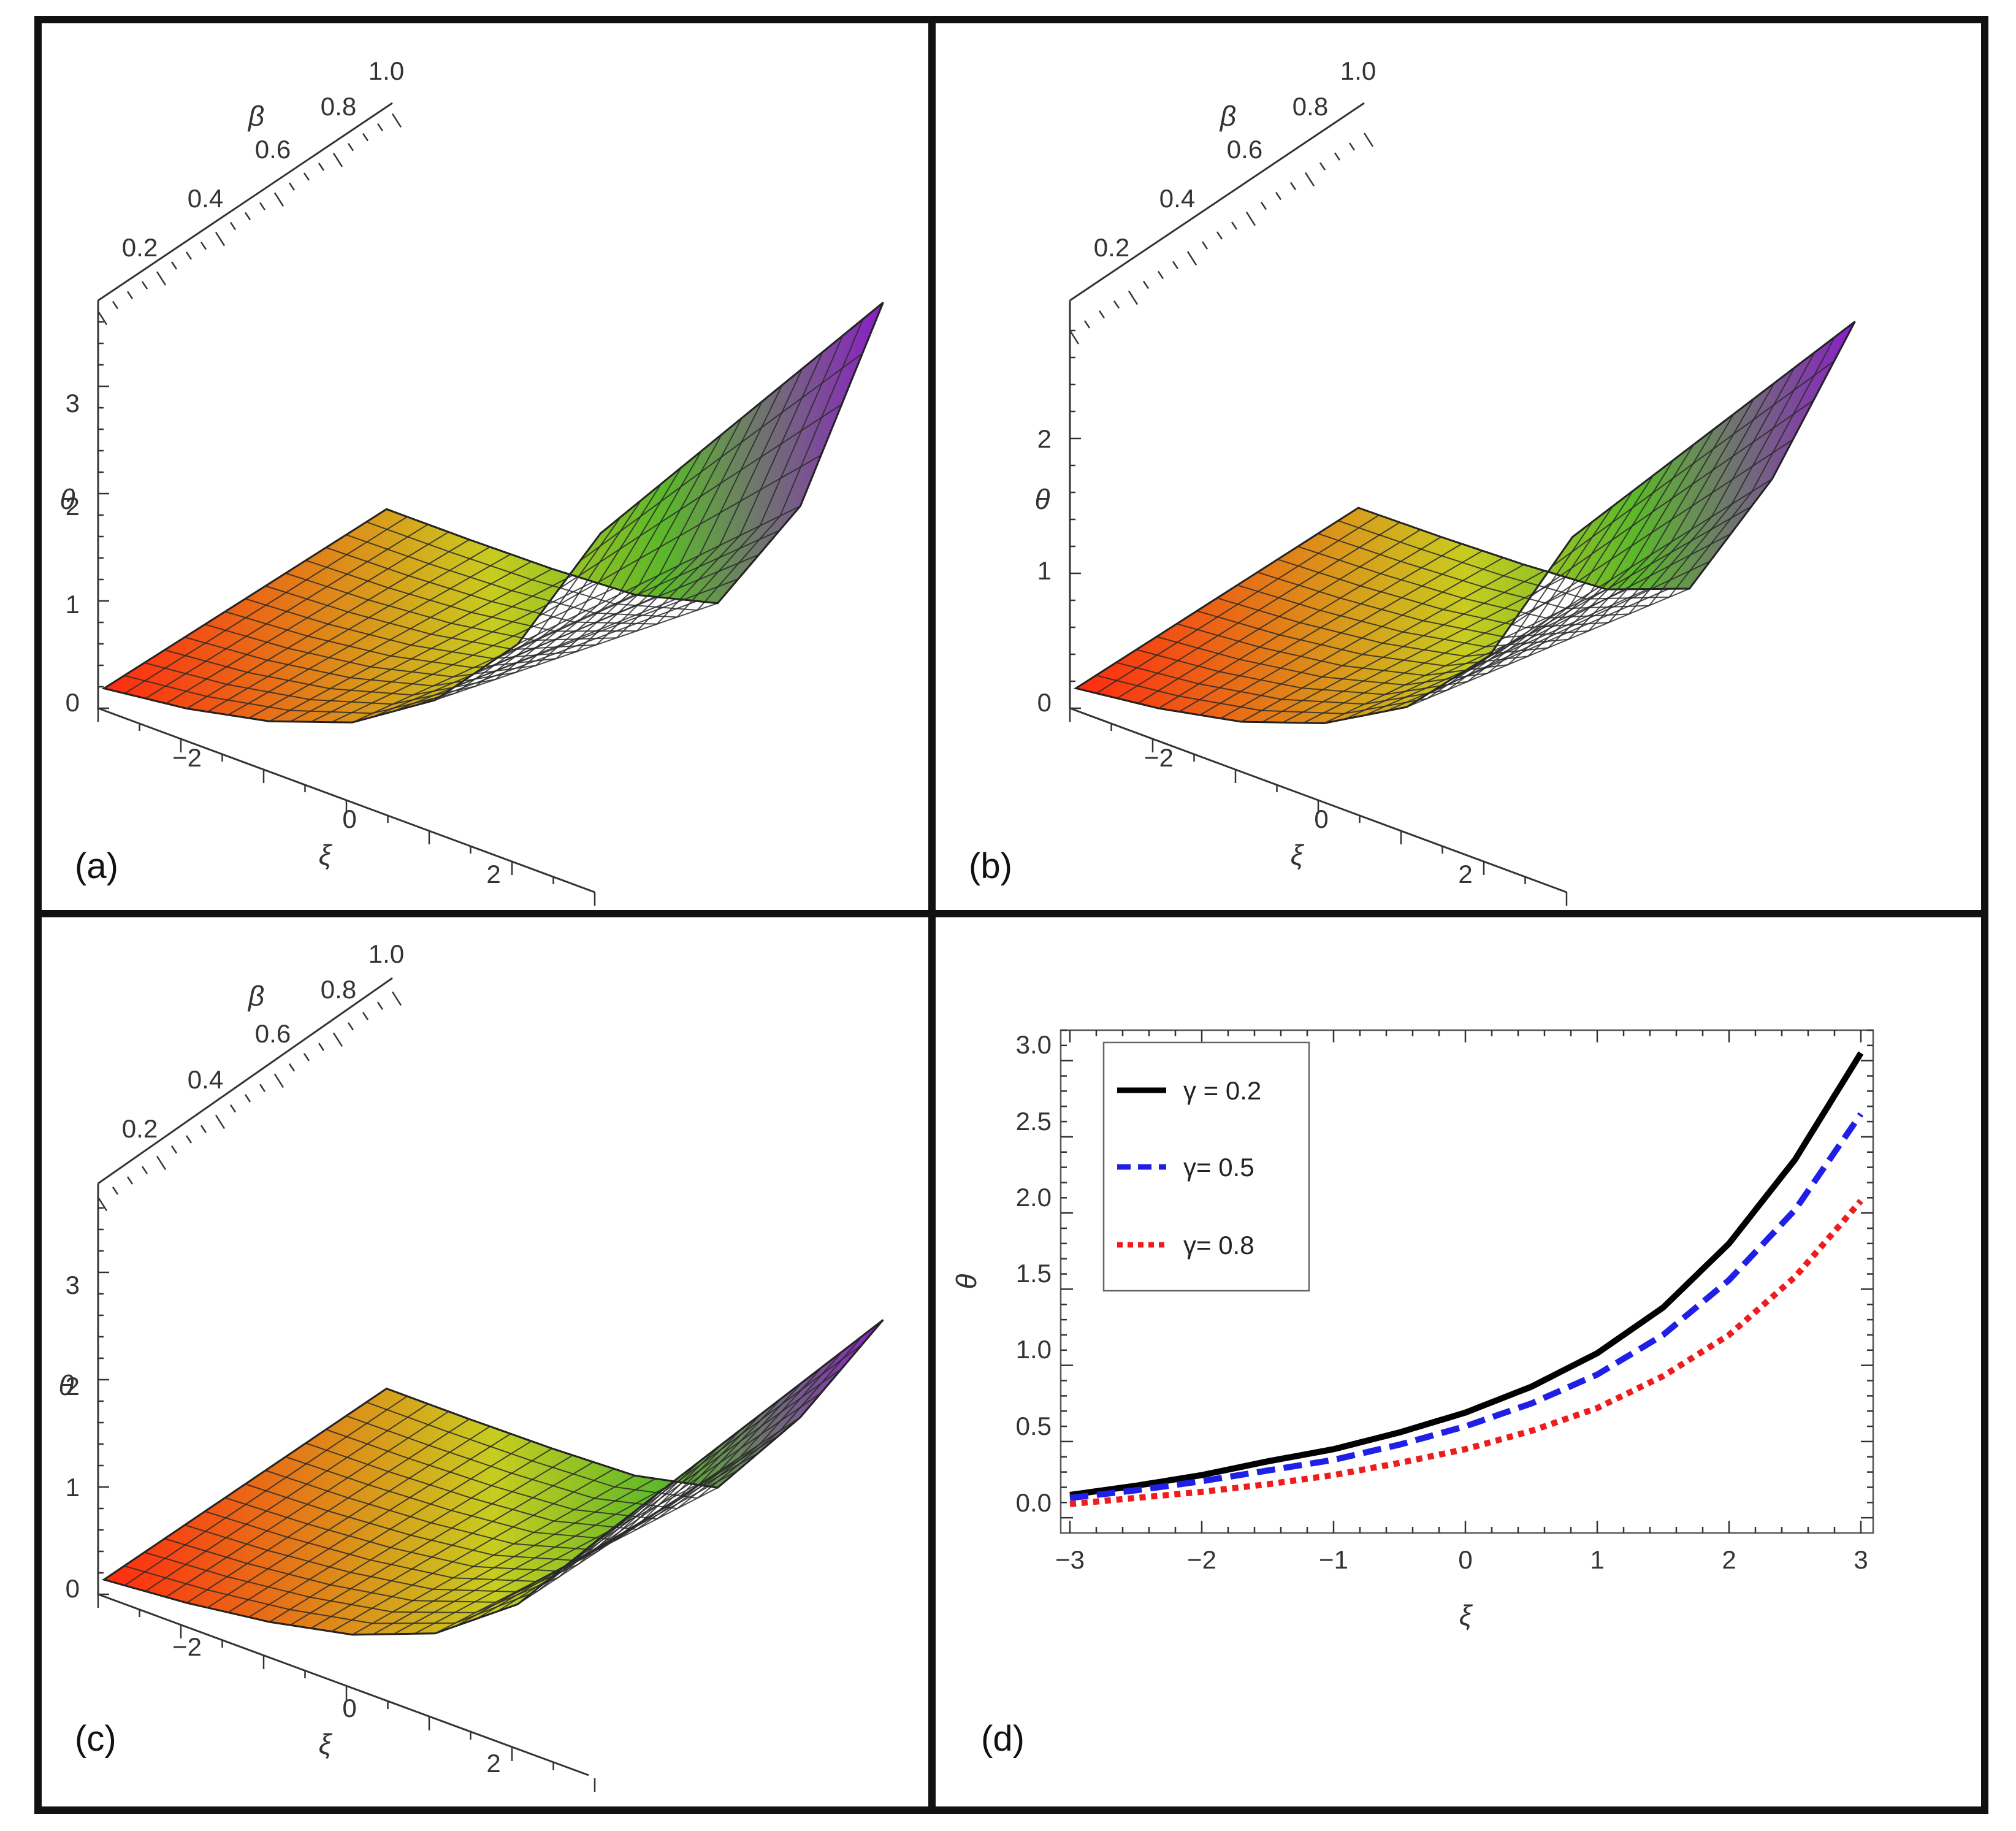  Describe the element at coordinates (1466, 1274) in the screenshot. I see `series-line-solid` at that location.